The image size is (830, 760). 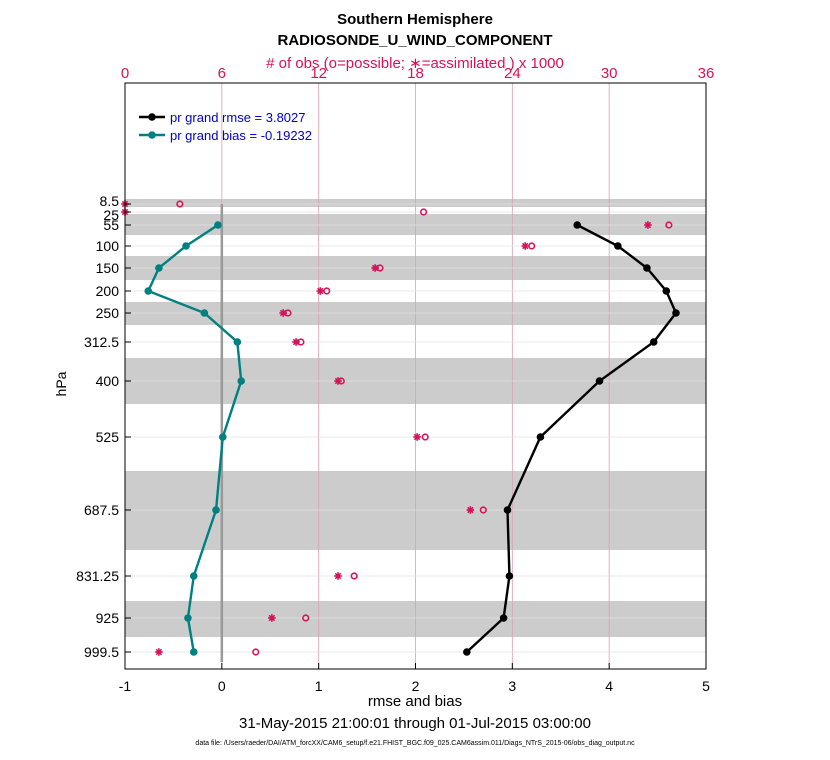 I want to click on y-tick-label: 687.5, so click(x=101, y=510).